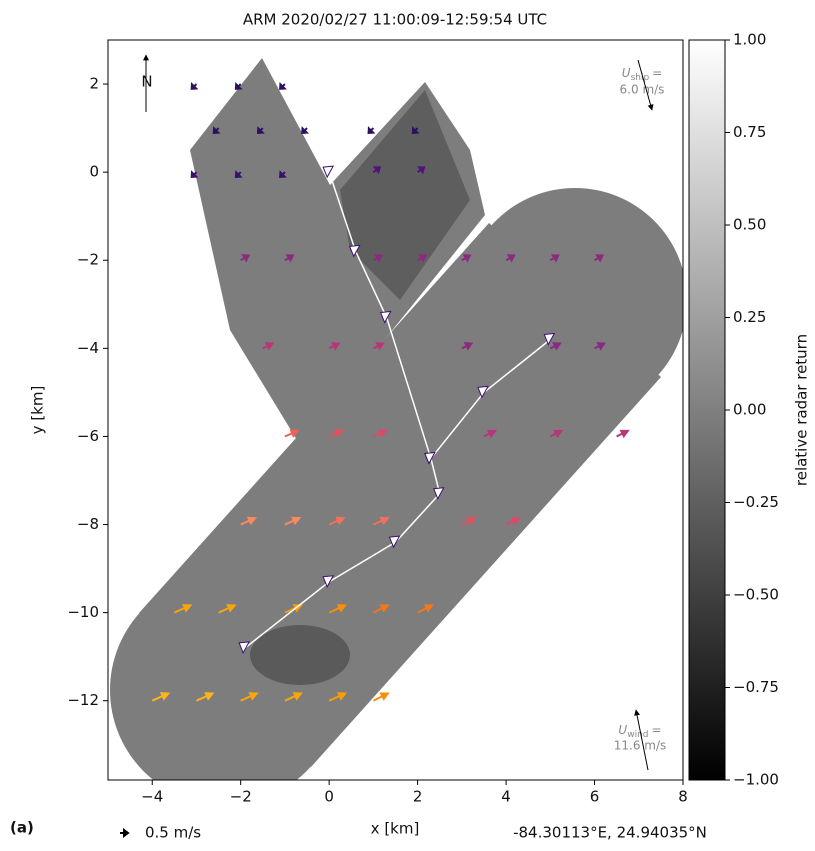  Describe the element at coordinates (640, 746) in the screenshot. I see `wind-speed: 11.6 m/s` at that location.